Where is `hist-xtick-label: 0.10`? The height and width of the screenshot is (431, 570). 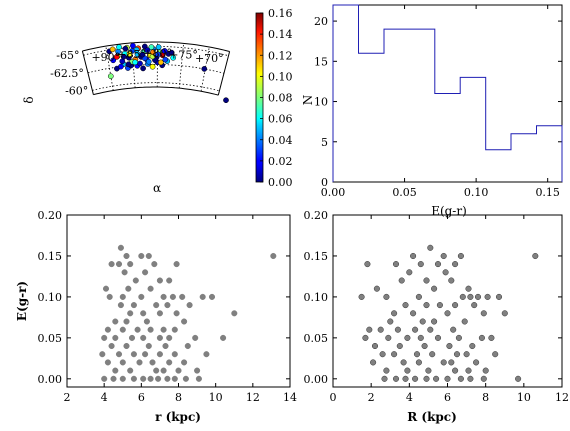 hist-xtick-label: 0.10 is located at coordinates (476, 192).